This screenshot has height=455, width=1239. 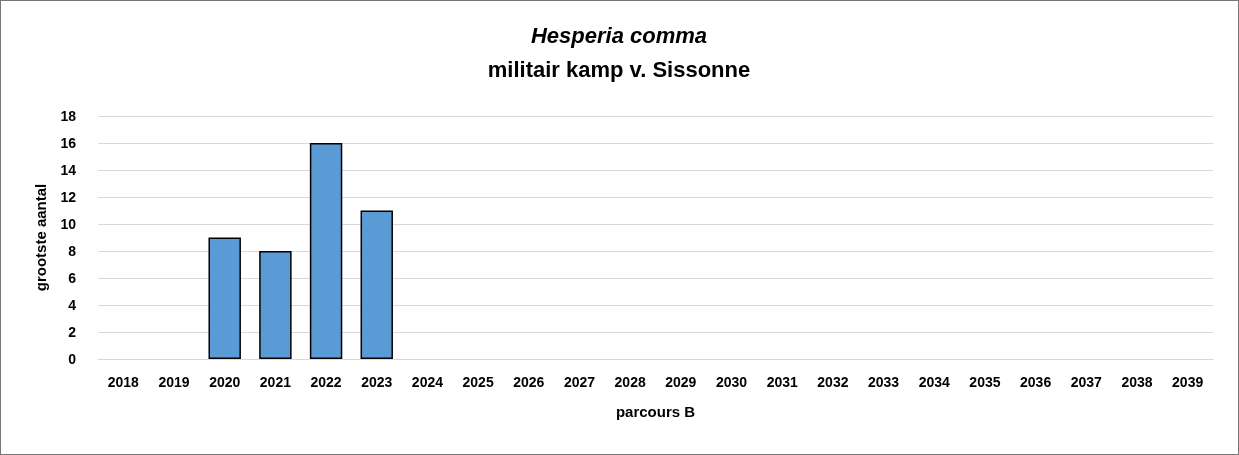 What do you see at coordinates (1086, 382) in the screenshot?
I see `x-tick-label: 2037` at bounding box center [1086, 382].